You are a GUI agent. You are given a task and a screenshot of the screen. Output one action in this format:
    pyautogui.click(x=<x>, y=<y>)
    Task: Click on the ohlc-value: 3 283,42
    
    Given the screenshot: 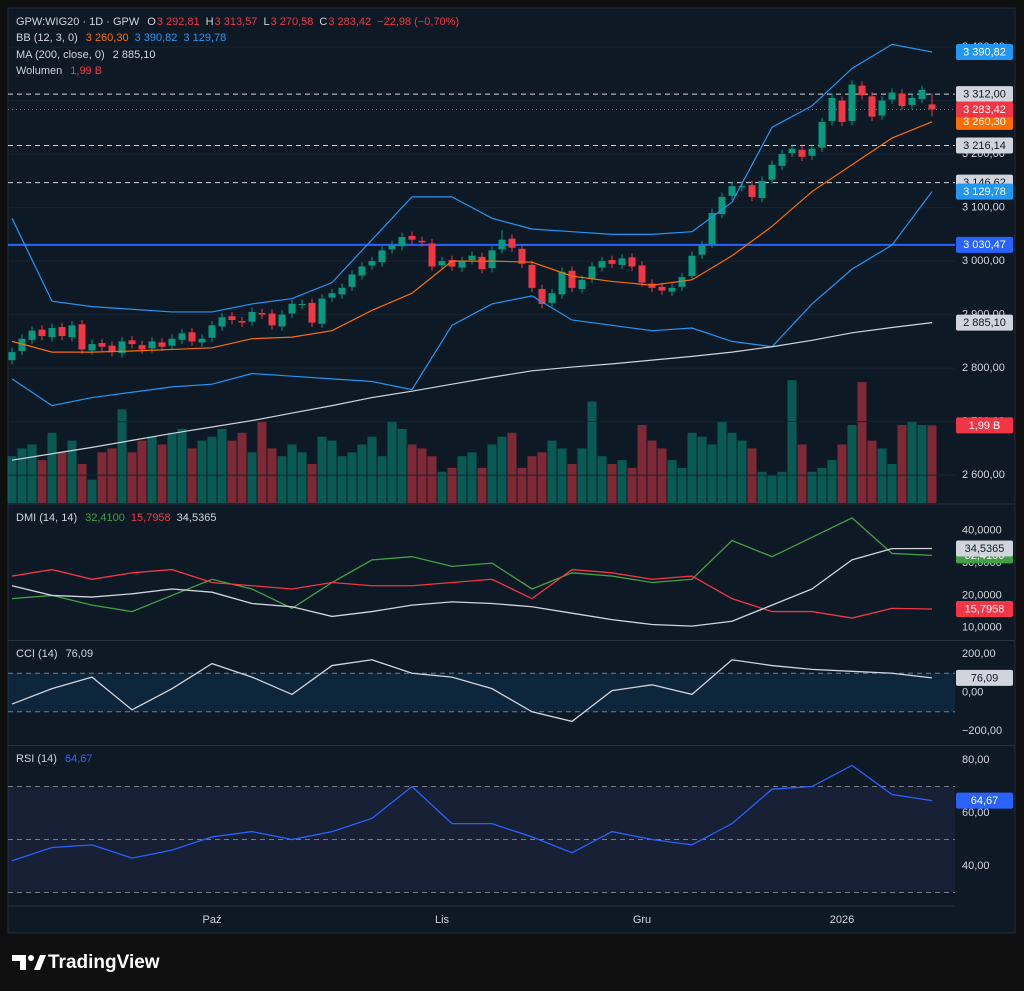 What is the action you would take?
    pyautogui.click(x=349, y=22)
    